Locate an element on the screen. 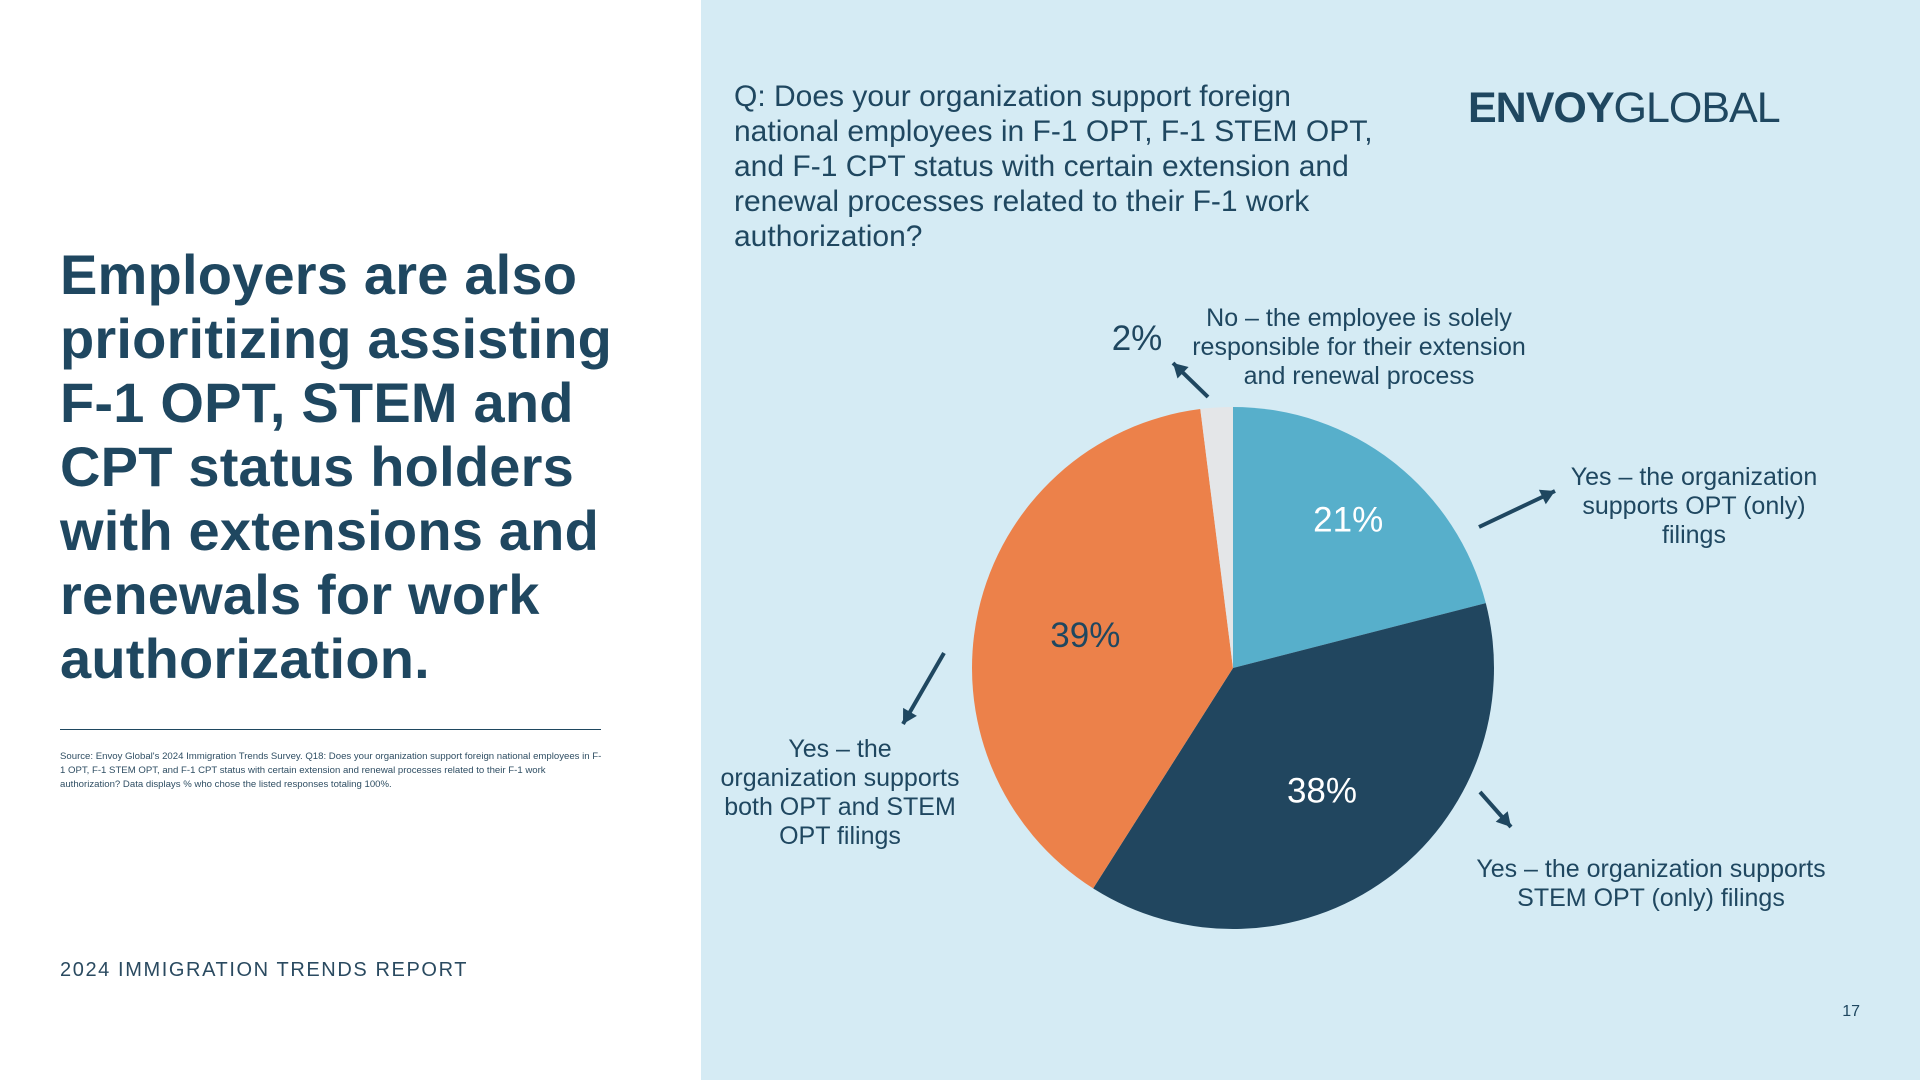 Image resolution: width=1920 pixels, height=1080 pixels. pie-slice-no is located at coordinates (1216, 537).